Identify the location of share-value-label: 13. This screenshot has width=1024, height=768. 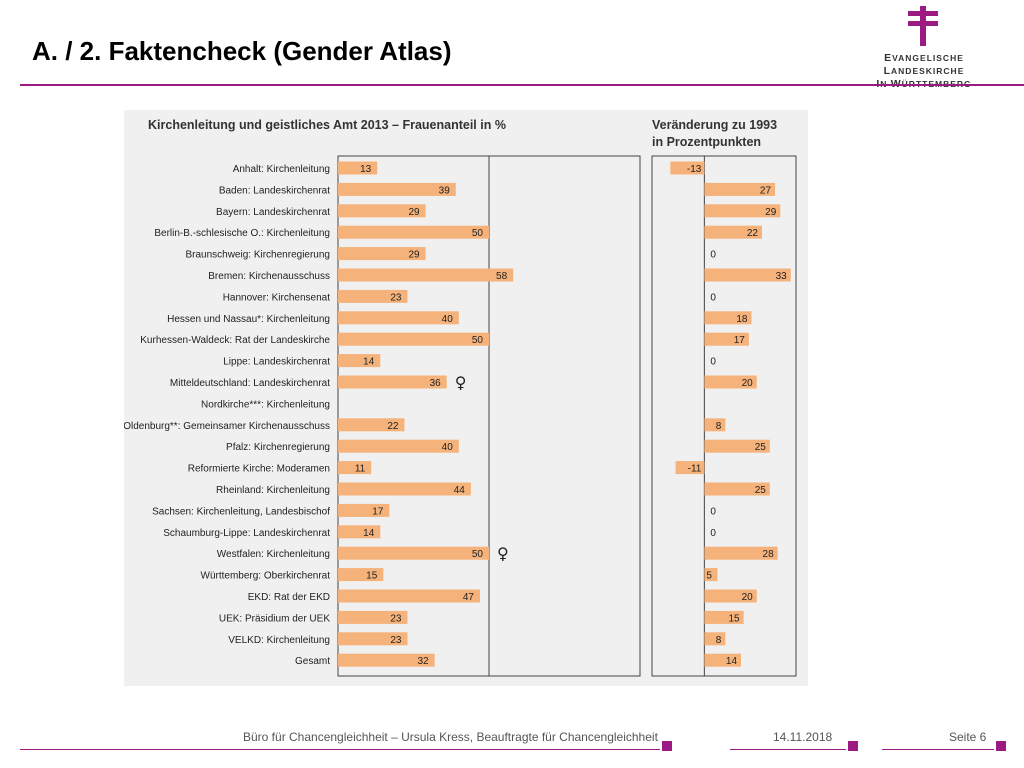
(366, 169).